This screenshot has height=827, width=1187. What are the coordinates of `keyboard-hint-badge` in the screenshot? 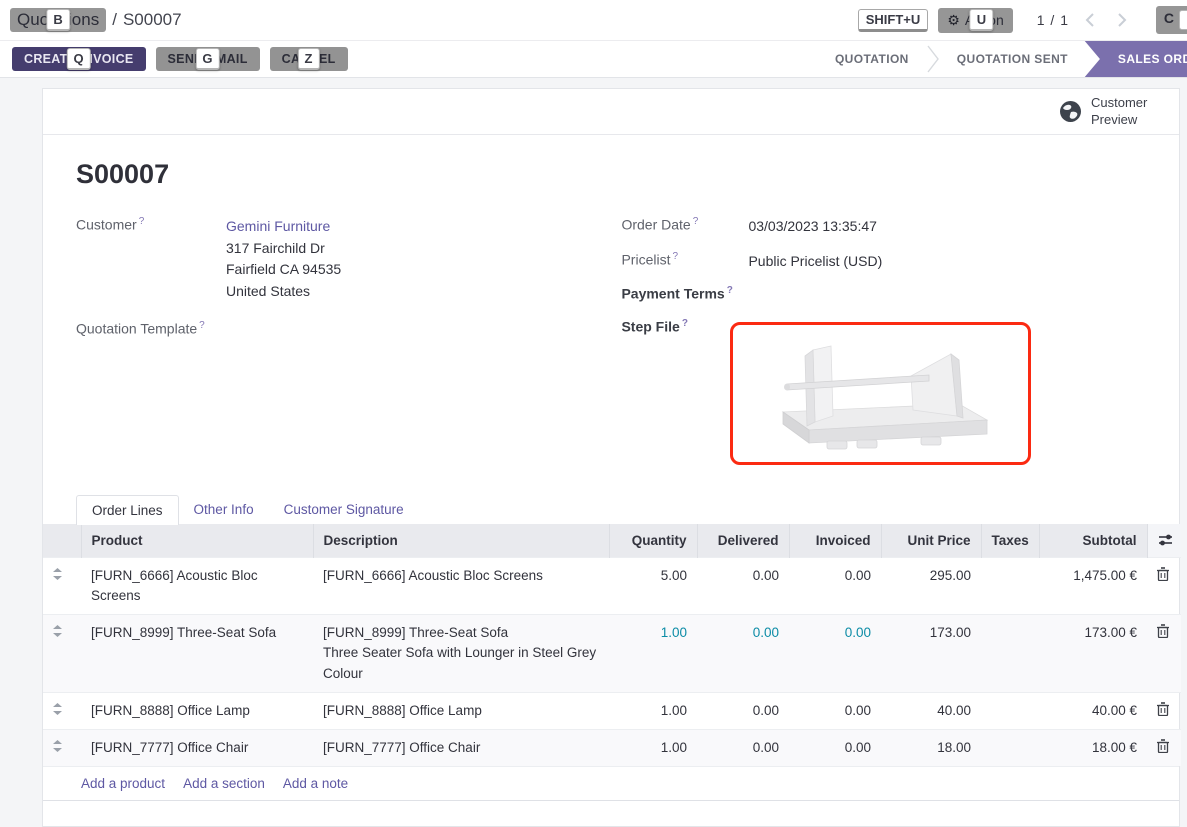 It's located at (1183, 20).